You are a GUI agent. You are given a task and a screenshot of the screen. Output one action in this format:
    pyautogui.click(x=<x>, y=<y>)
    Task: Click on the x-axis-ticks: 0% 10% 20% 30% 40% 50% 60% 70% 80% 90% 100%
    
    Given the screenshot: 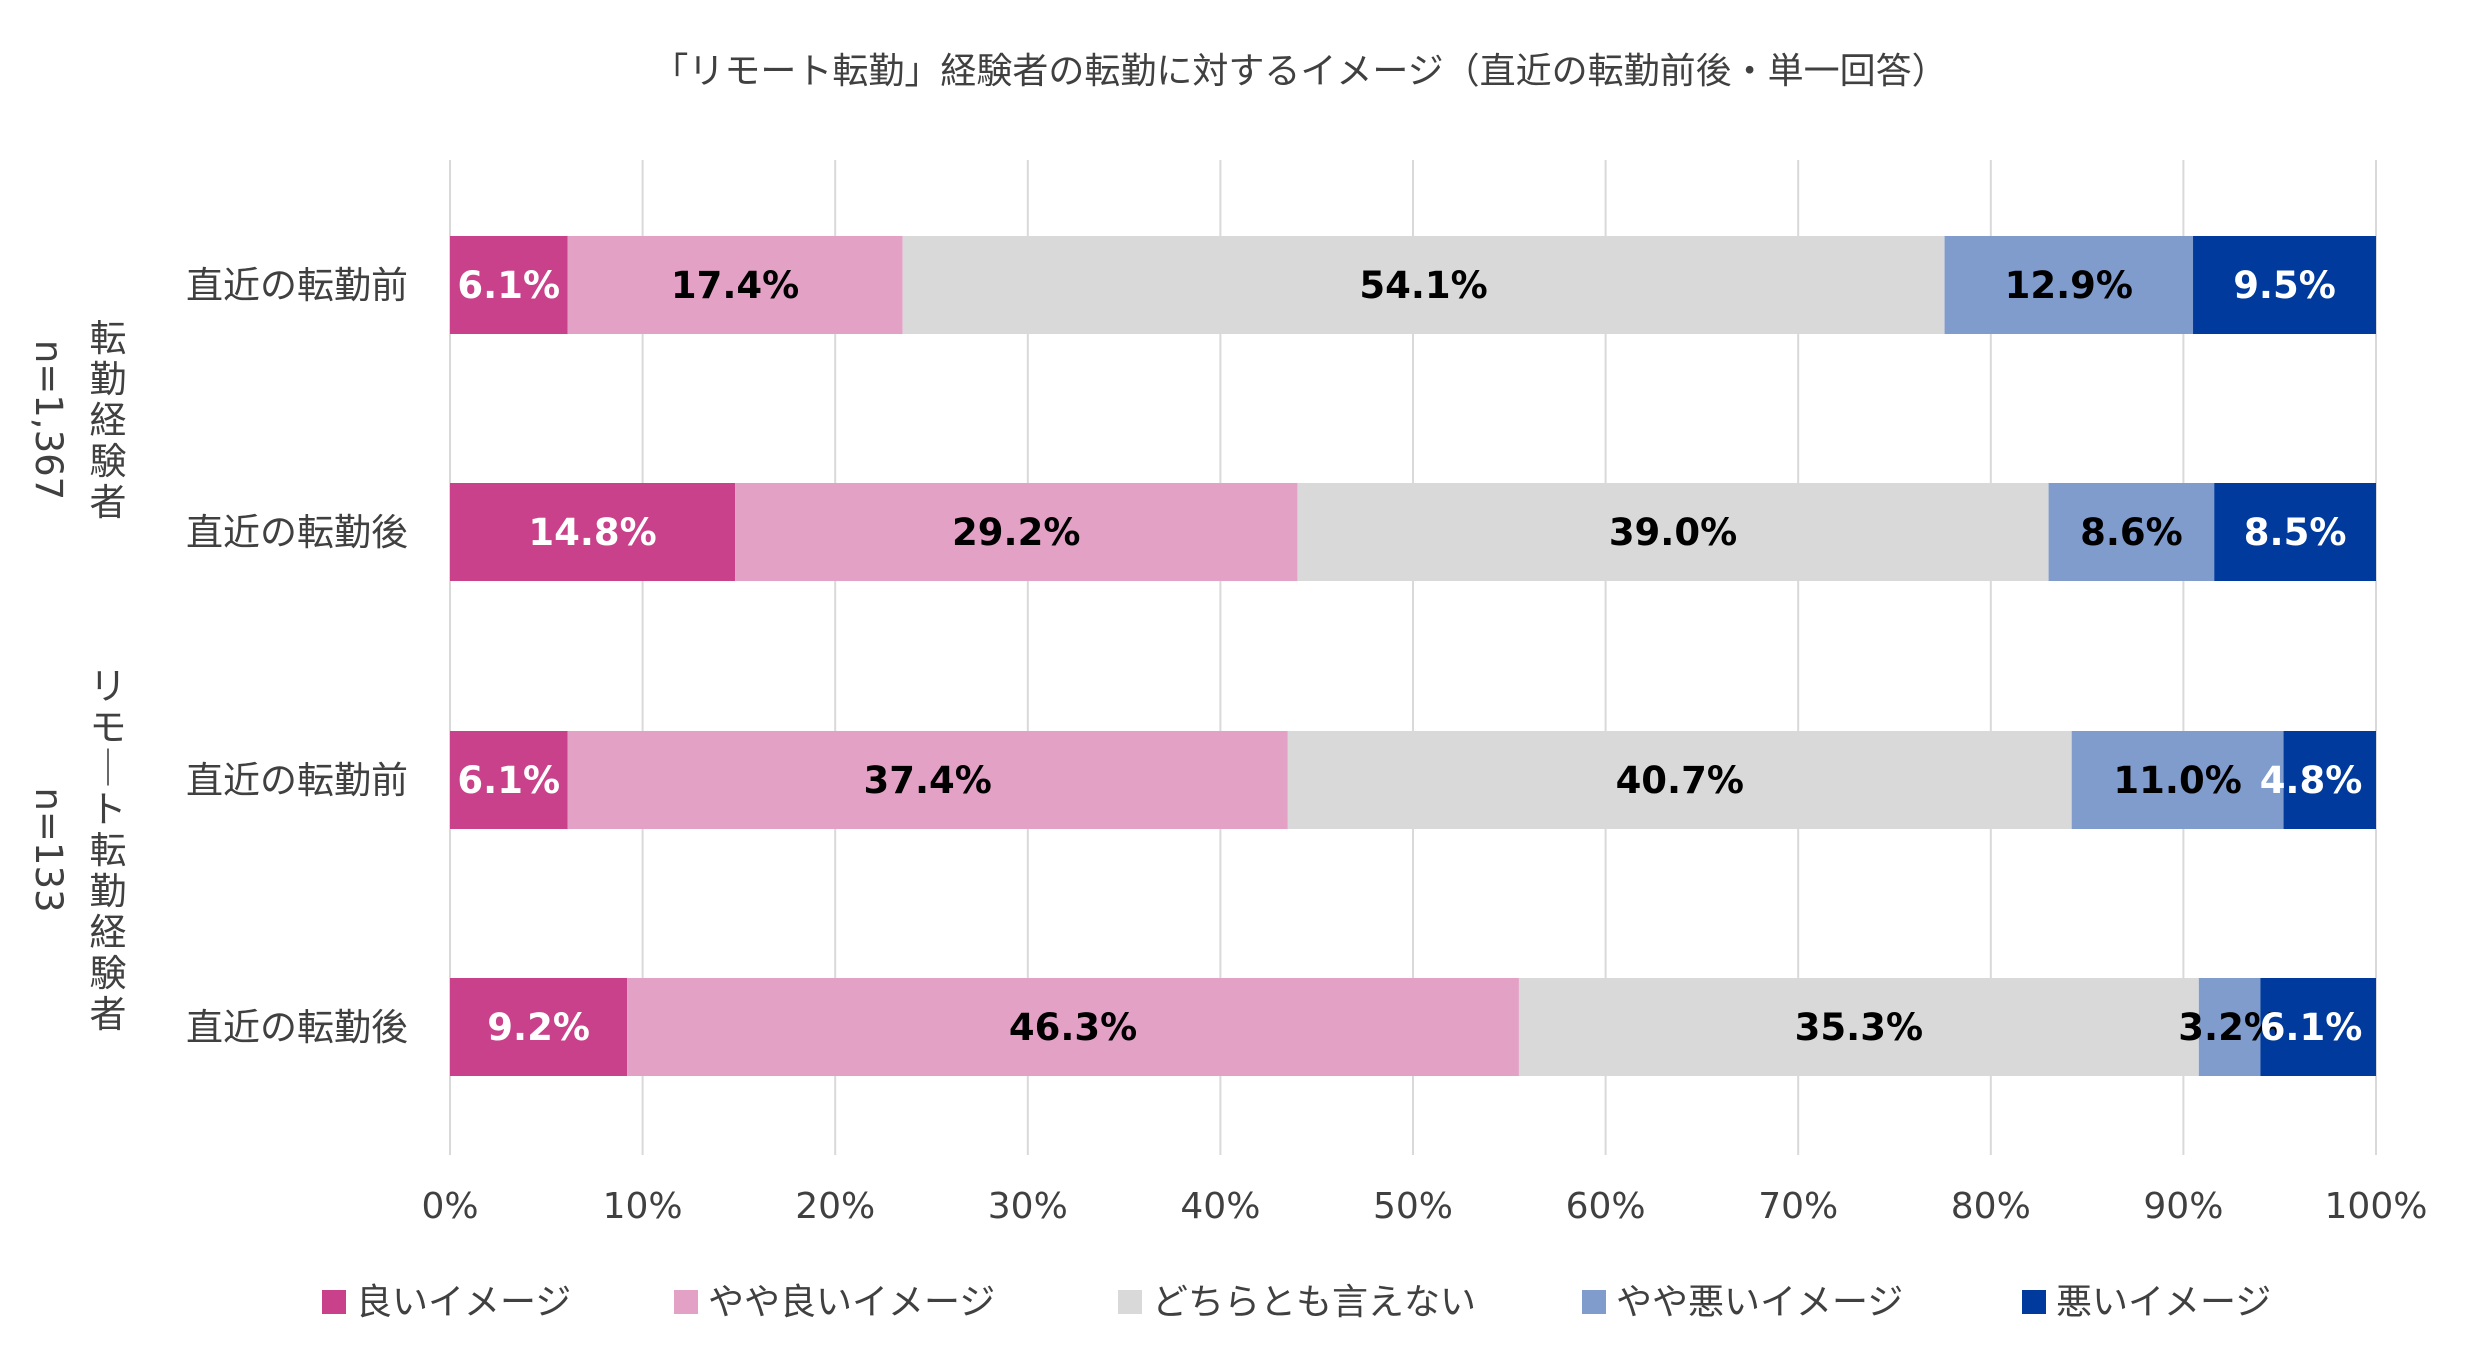 What is the action you would take?
    pyautogui.click(x=1424, y=1206)
    